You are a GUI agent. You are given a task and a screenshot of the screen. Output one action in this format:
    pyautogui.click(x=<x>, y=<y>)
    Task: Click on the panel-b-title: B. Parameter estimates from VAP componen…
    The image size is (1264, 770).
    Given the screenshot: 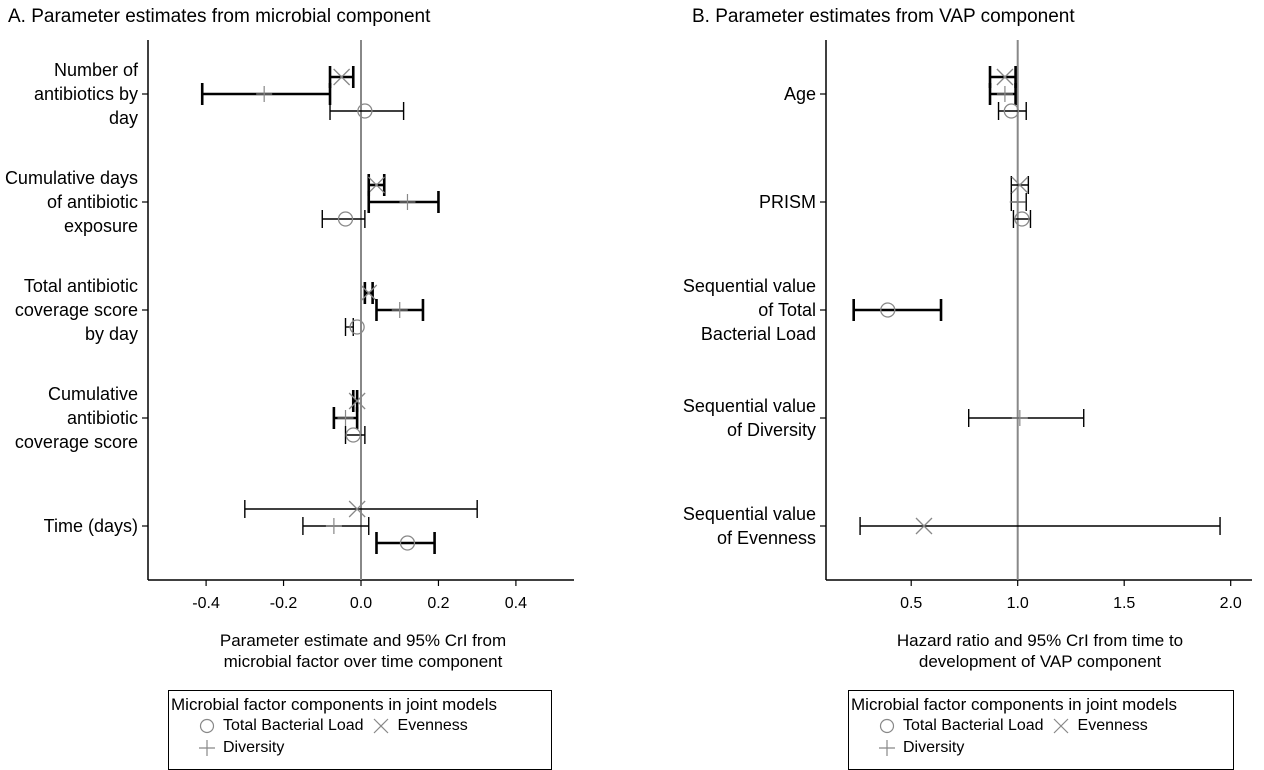 What is the action you would take?
    pyautogui.click(x=883, y=16)
    